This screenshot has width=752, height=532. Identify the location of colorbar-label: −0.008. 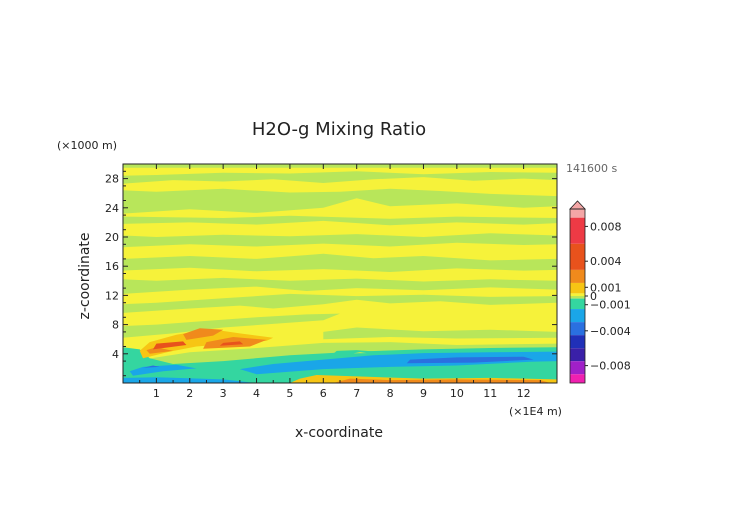
(610, 366).